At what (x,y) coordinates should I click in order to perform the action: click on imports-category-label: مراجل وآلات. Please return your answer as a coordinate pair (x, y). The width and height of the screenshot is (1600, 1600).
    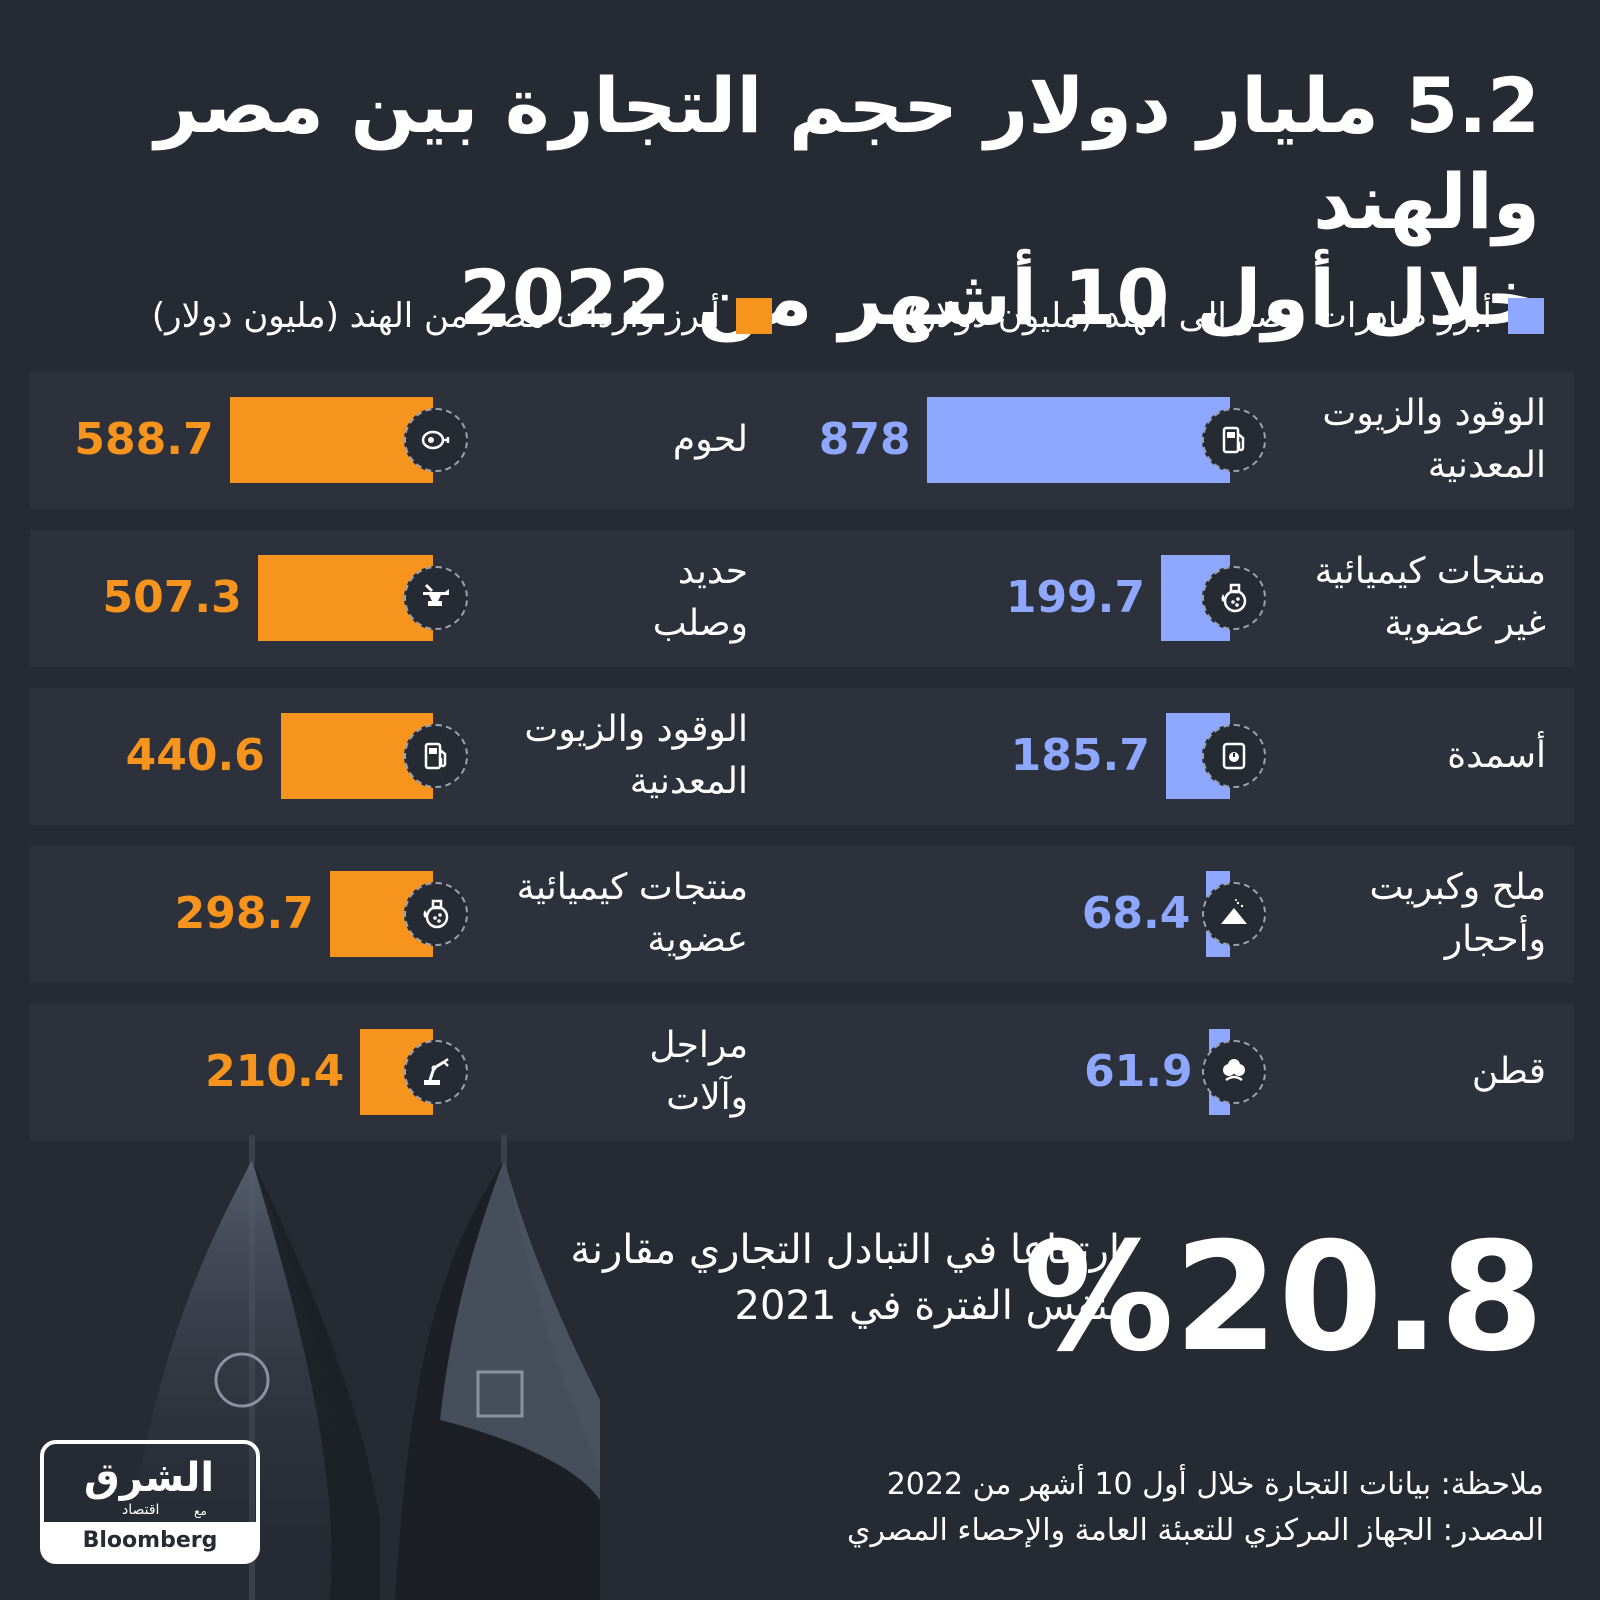
    Looking at the image, I should click on (698, 1071).